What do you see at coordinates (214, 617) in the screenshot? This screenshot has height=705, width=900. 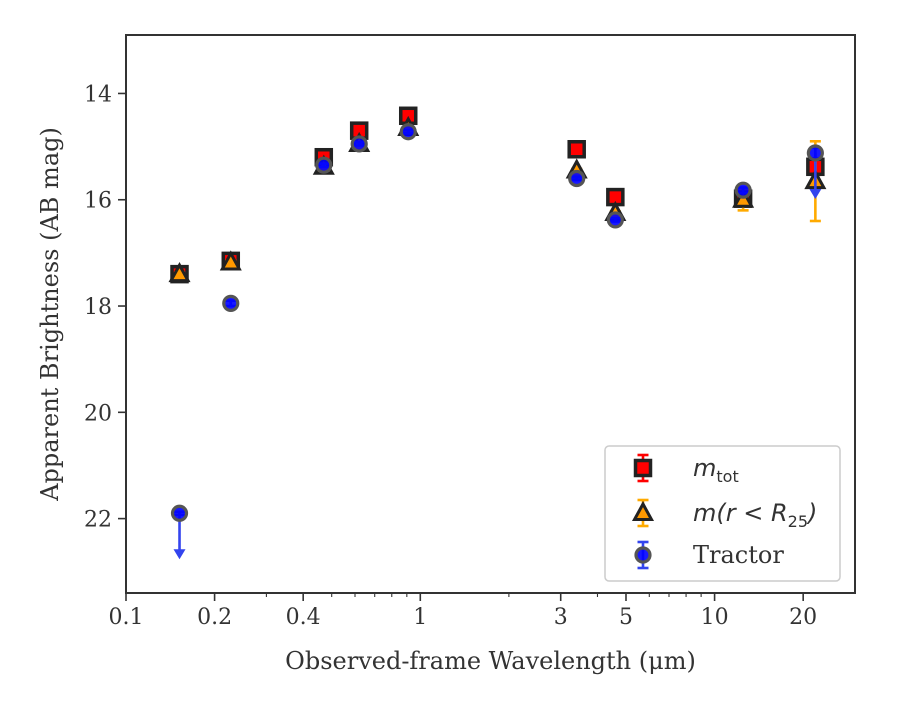 I see `x-tick-label: 0.2` at bounding box center [214, 617].